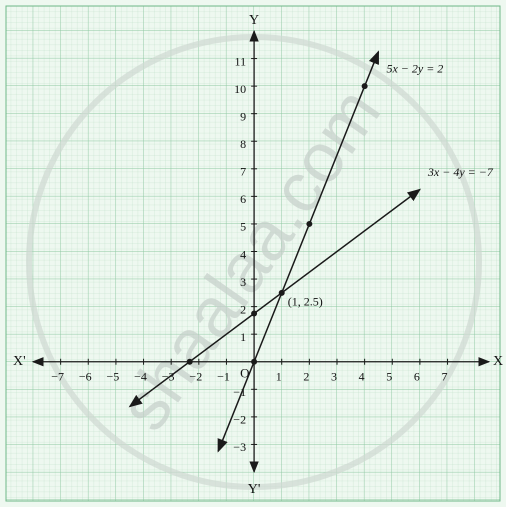 This screenshot has height=507, width=506. What do you see at coordinates (334, 377) in the screenshot?
I see `x-tick-label: 3` at bounding box center [334, 377].